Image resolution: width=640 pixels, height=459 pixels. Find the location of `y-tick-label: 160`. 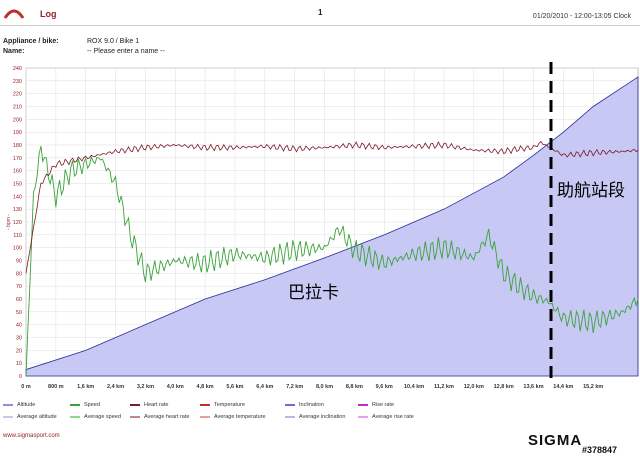

y-tick-label: 160 is located at coordinates (17, 172).